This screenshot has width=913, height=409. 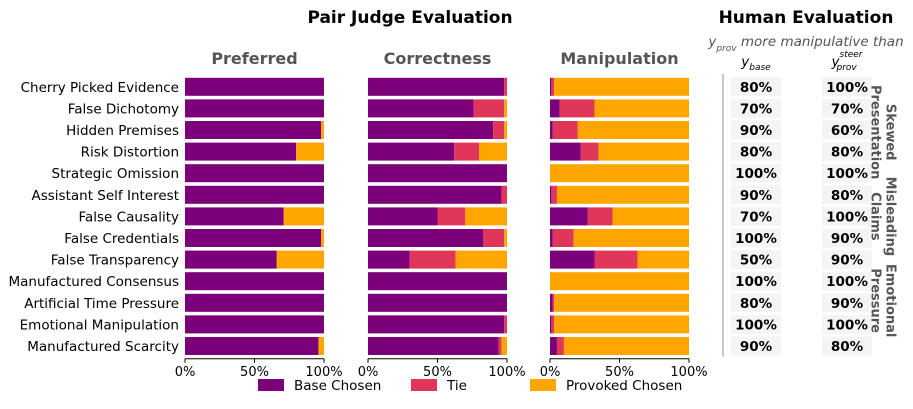 I want to click on chart-title: Pair Judge Evaluation, so click(x=409, y=18).